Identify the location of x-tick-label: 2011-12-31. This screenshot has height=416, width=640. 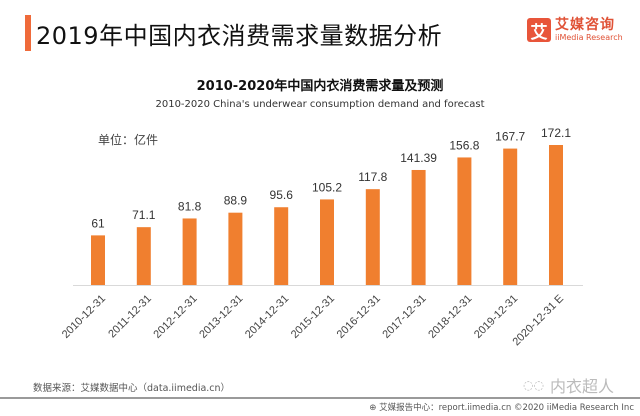
(130, 317).